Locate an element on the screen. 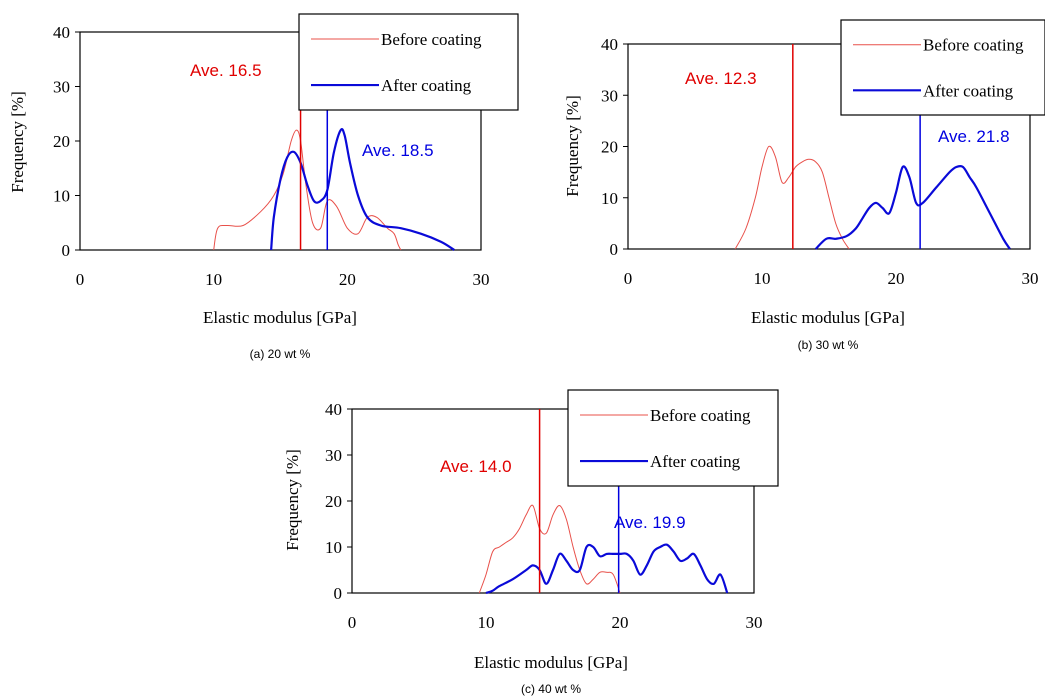 This screenshot has width=1045, height=699. average-label-after: Ave. 19.9 is located at coordinates (650, 522).